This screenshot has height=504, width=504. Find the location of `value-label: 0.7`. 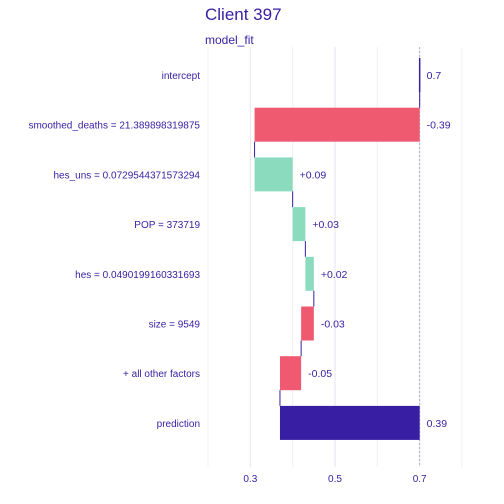

value-label: 0.7 is located at coordinates (434, 76).